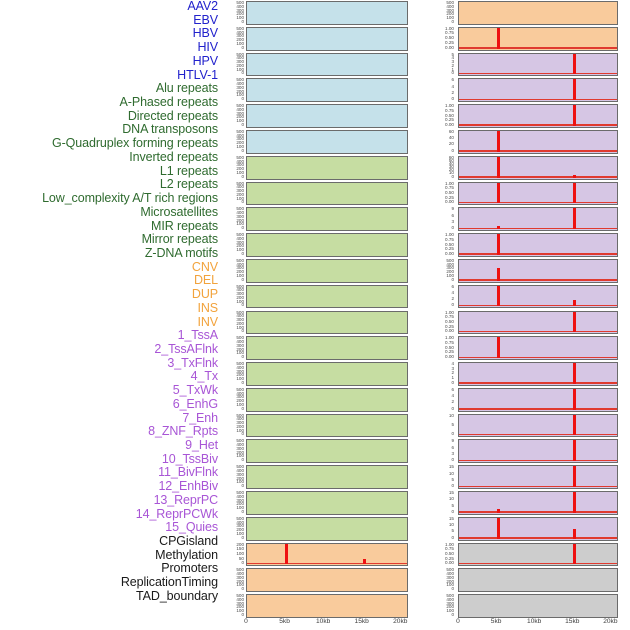  I want to click on y-tick-label: 10, so click(451, 499).